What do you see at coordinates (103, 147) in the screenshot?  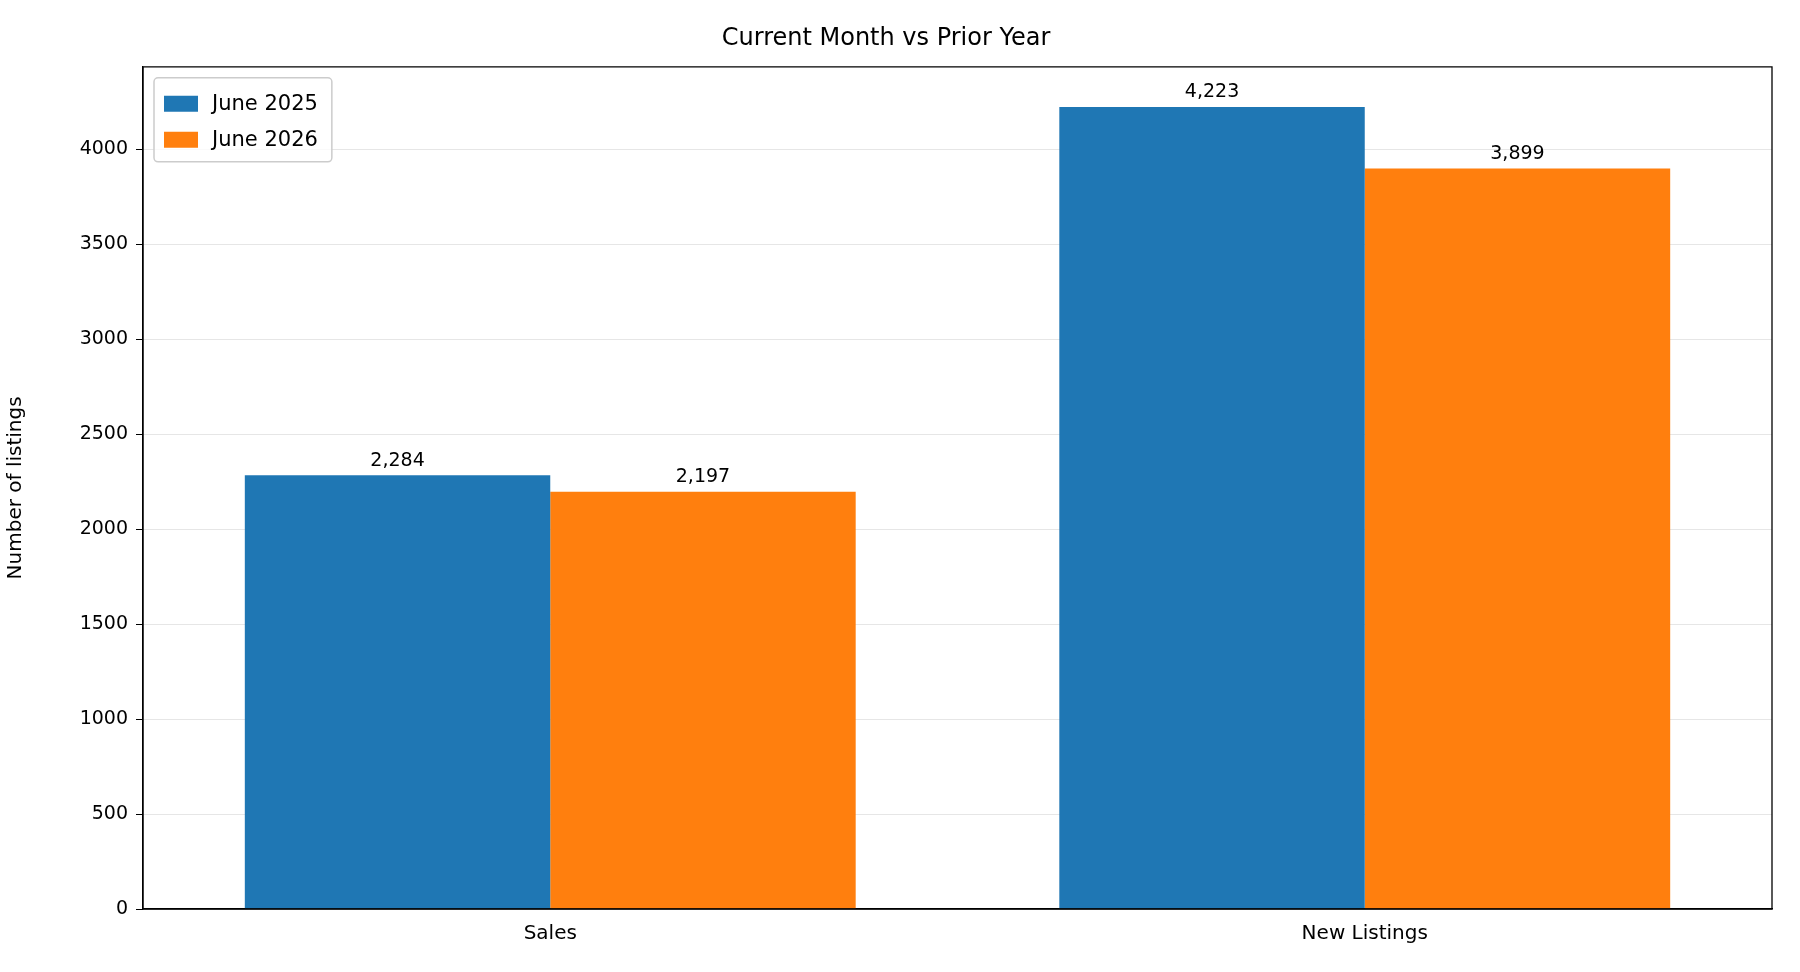 I see `y-tick-label: 4000` at bounding box center [103, 147].